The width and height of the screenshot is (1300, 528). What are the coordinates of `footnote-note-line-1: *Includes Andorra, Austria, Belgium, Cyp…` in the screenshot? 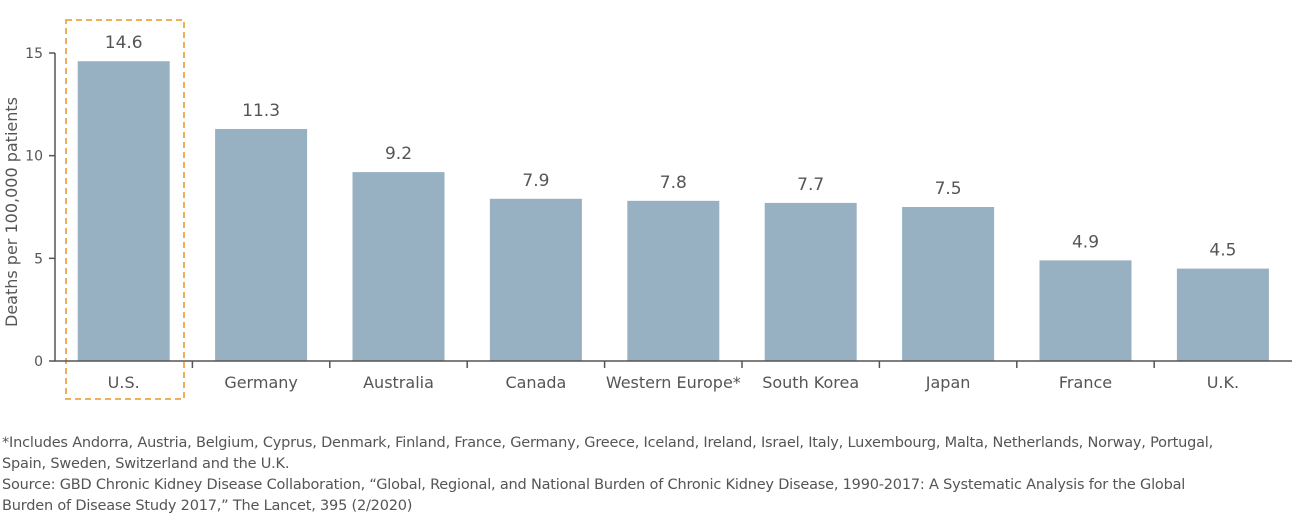 It's located at (607, 443).